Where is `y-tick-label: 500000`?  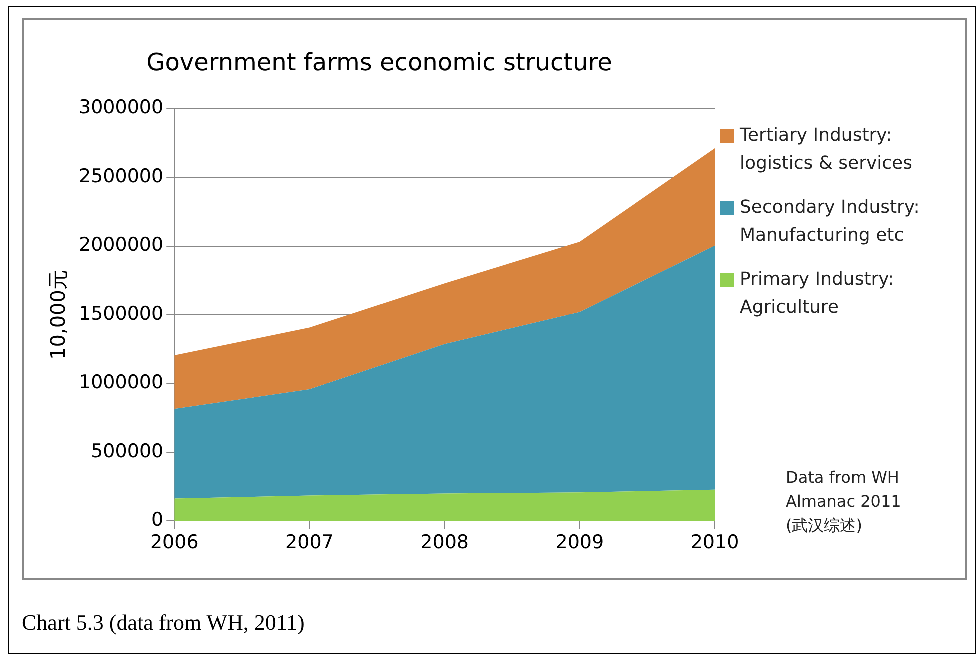
y-tick-label: 500000 is located at coordinates (127, 451).